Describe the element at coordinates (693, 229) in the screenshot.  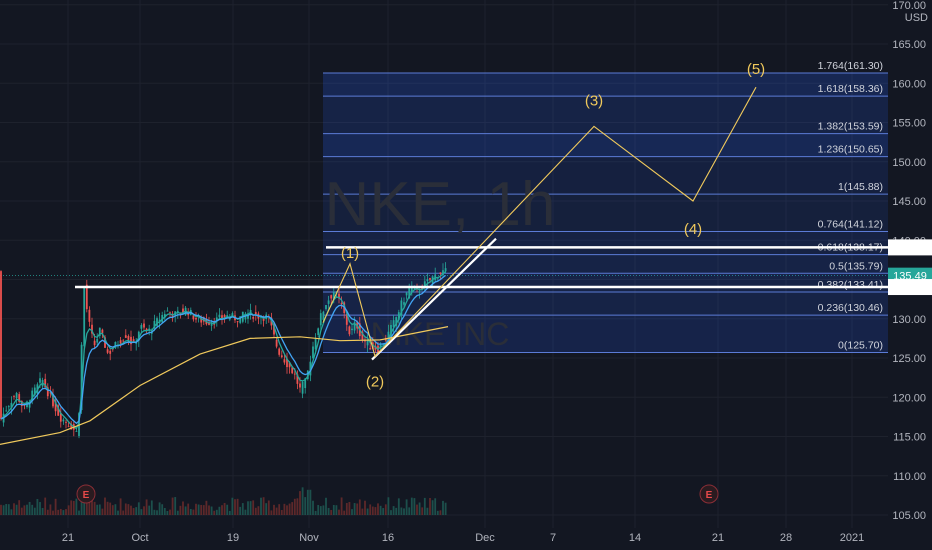
I see `wave-label: (4)` at that location.